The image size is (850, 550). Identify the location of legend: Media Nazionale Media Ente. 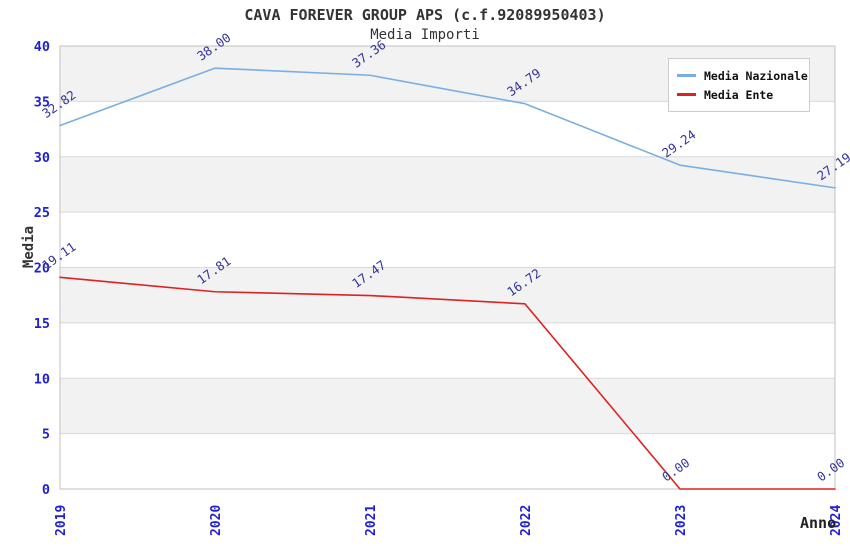
(739, 85).